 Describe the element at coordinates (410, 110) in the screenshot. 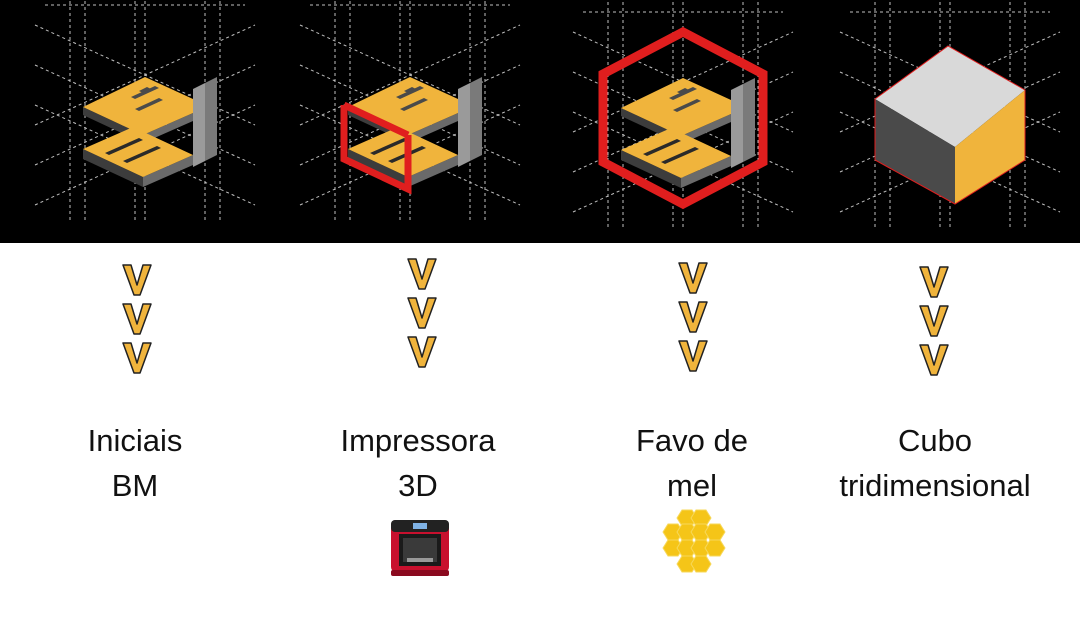

I see `impressora-3d-mark` at that location.